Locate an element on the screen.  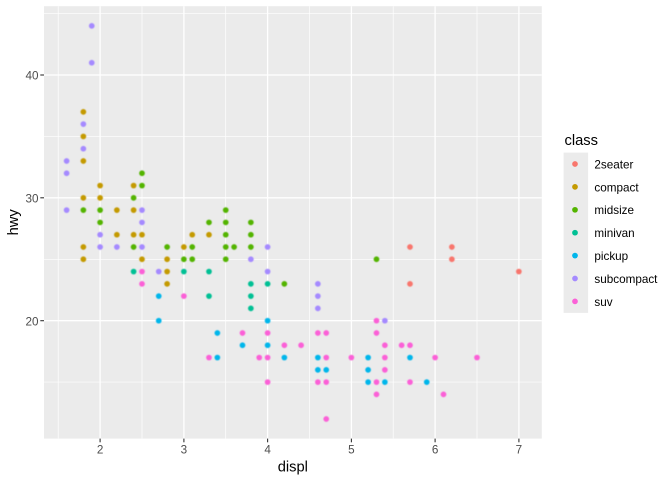
svg-text: pickup is located at coordinates (611, 256).